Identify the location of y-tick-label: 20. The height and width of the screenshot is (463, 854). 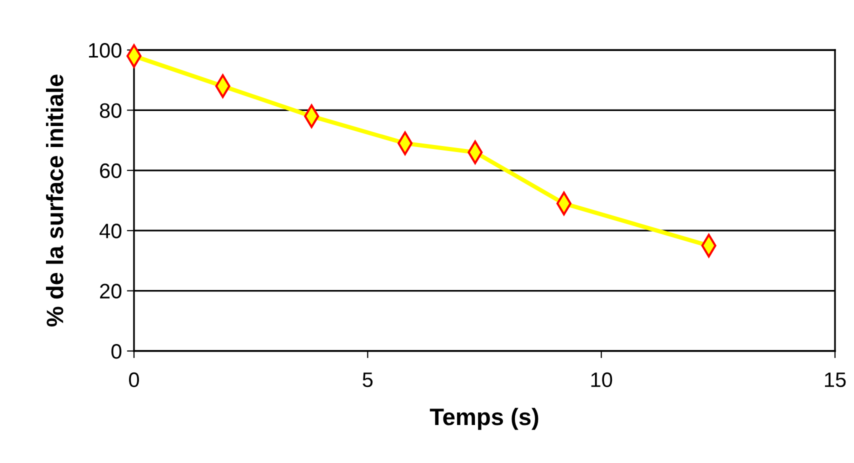
(111, 291).